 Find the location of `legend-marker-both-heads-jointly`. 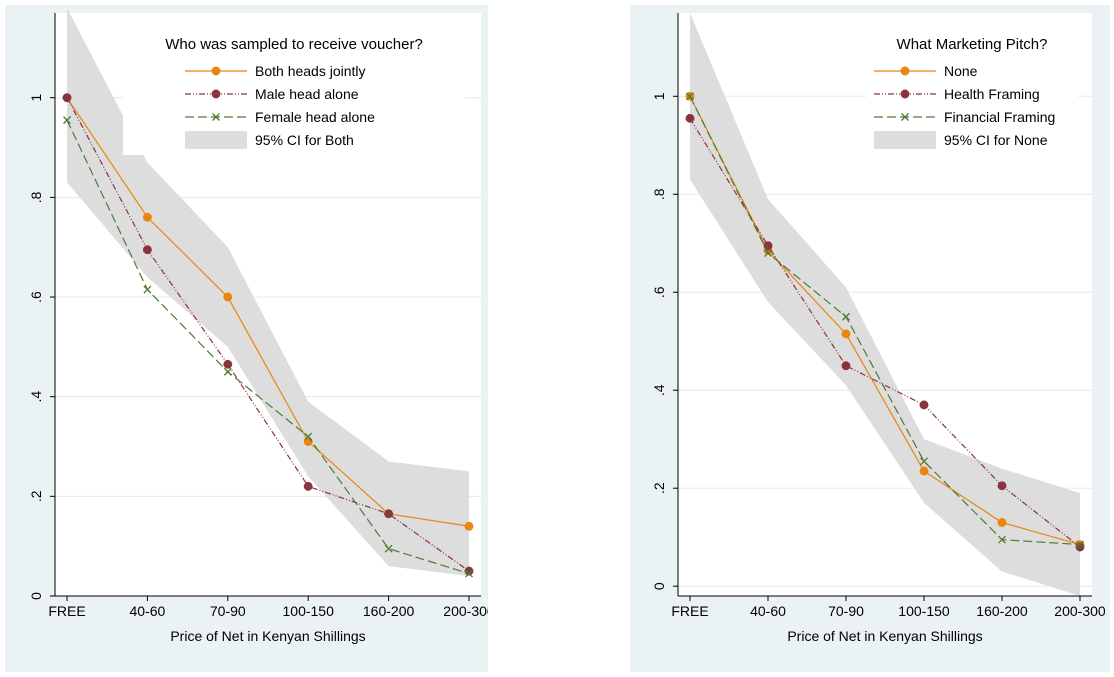

legend-marker-both-heads-jointly is located at coordinates (216, 71).